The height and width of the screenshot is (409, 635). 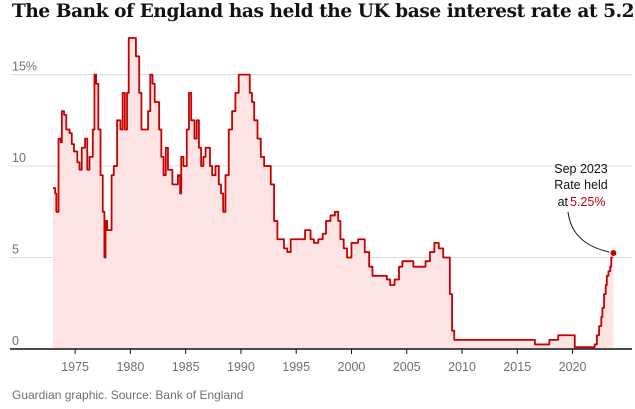 I want to click on x-axis-ticks: 1975 1980 1985 1990 1995 2000 2005 2010 2015 2020, so click(x=323, y=361).